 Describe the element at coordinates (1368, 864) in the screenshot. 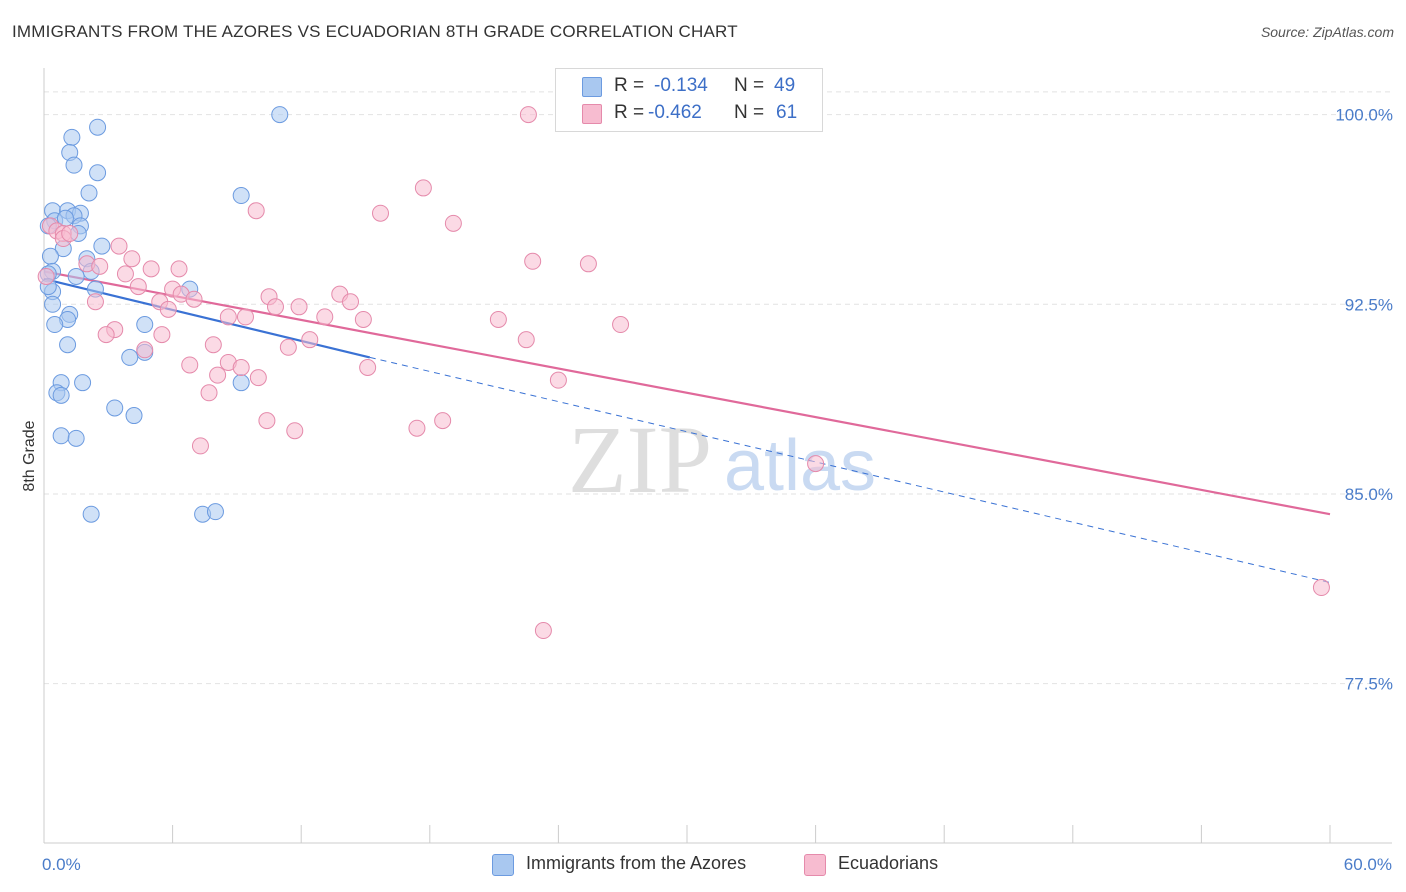

I see `x-tick-label: 60.0%` at that location.